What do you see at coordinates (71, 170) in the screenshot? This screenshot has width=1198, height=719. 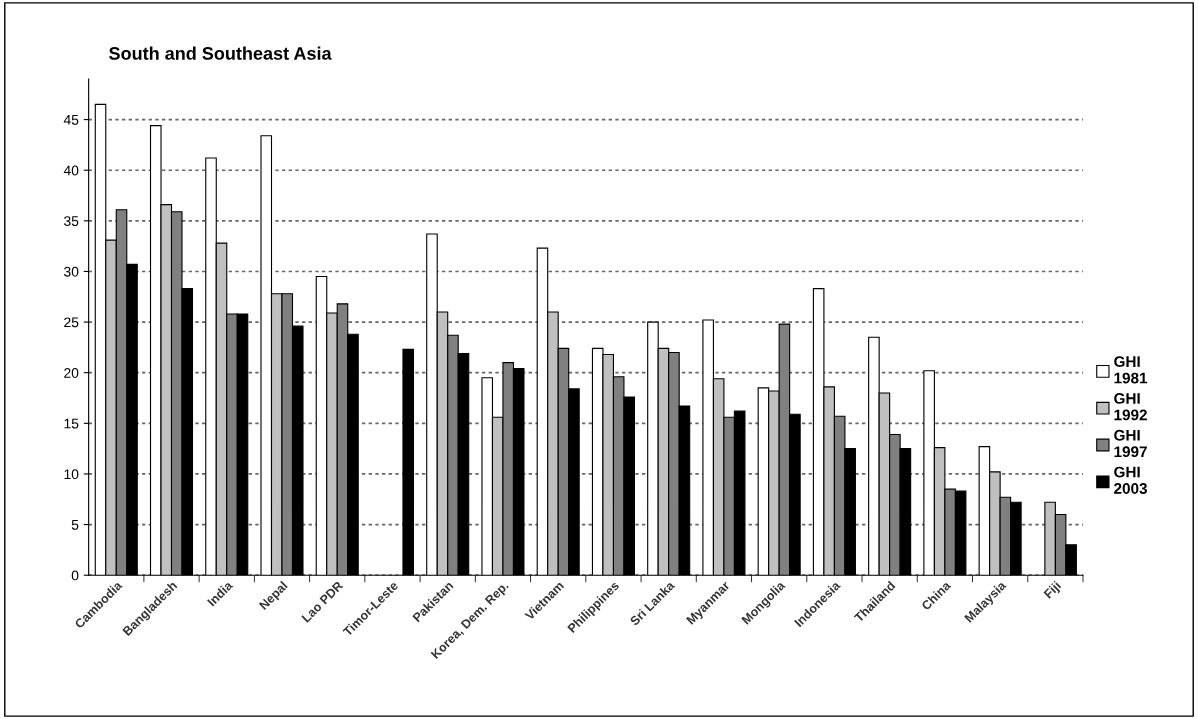 I see `y-tick-label: 40` at bounding box center [71, 170].